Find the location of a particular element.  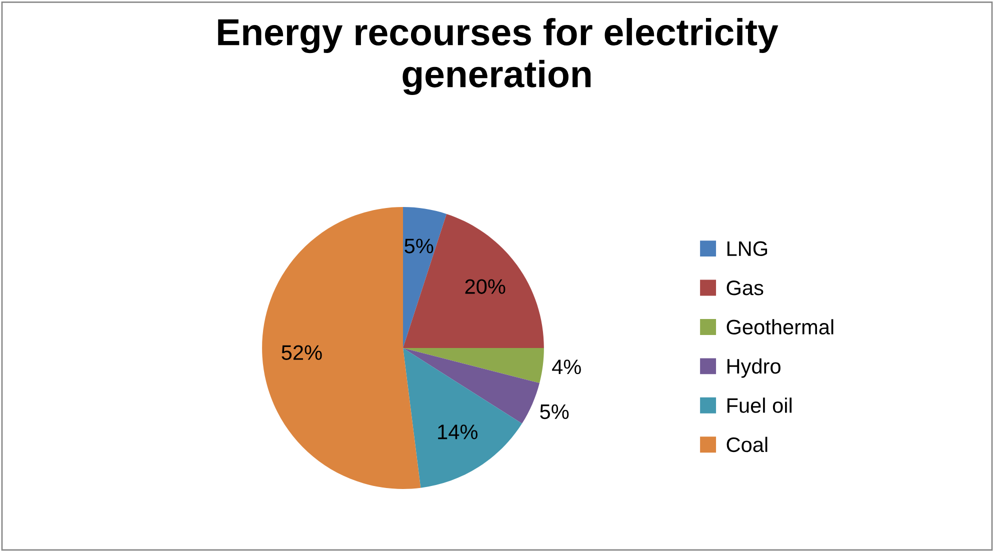

data-label: 52% is located at coordinates (302, 352).